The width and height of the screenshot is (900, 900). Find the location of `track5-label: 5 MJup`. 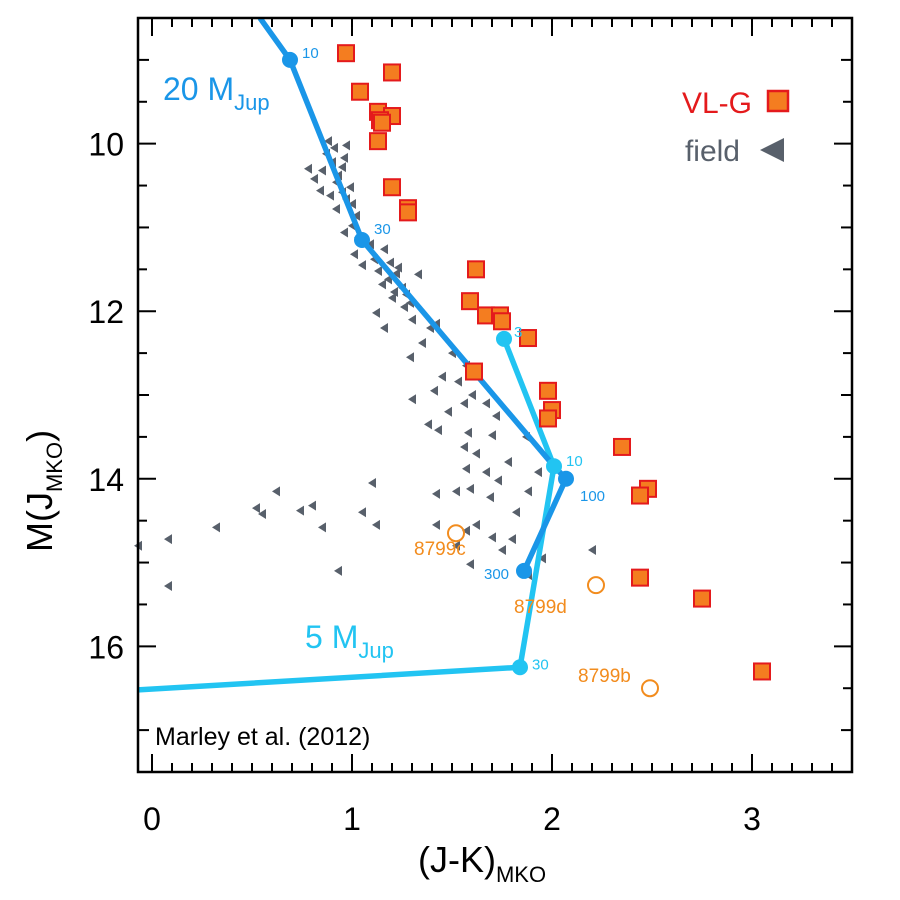

track5-label: 5 MJup is located at coordinates (349, 641).